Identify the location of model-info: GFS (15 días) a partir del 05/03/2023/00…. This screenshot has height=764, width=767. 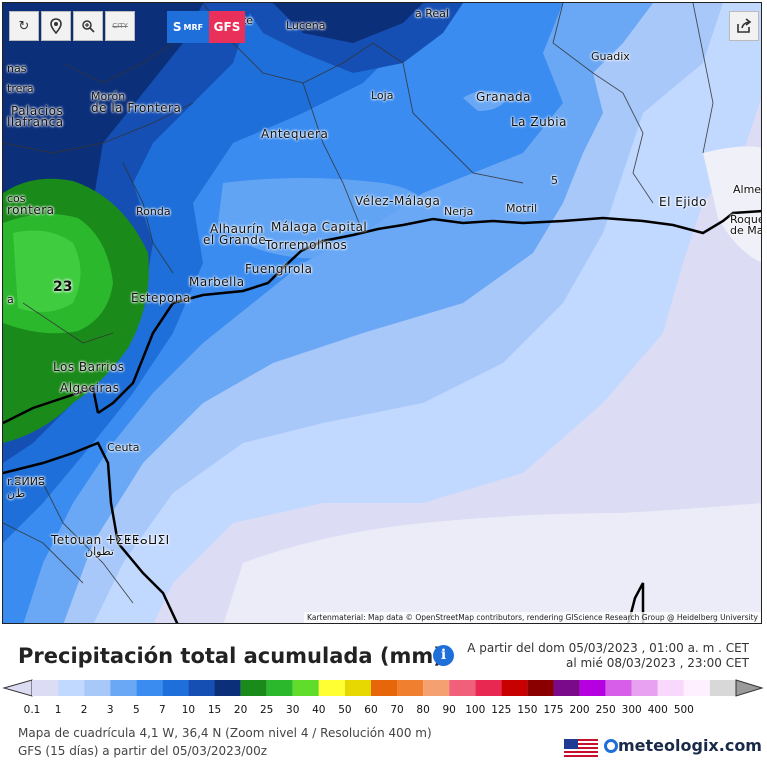
(143, 751).